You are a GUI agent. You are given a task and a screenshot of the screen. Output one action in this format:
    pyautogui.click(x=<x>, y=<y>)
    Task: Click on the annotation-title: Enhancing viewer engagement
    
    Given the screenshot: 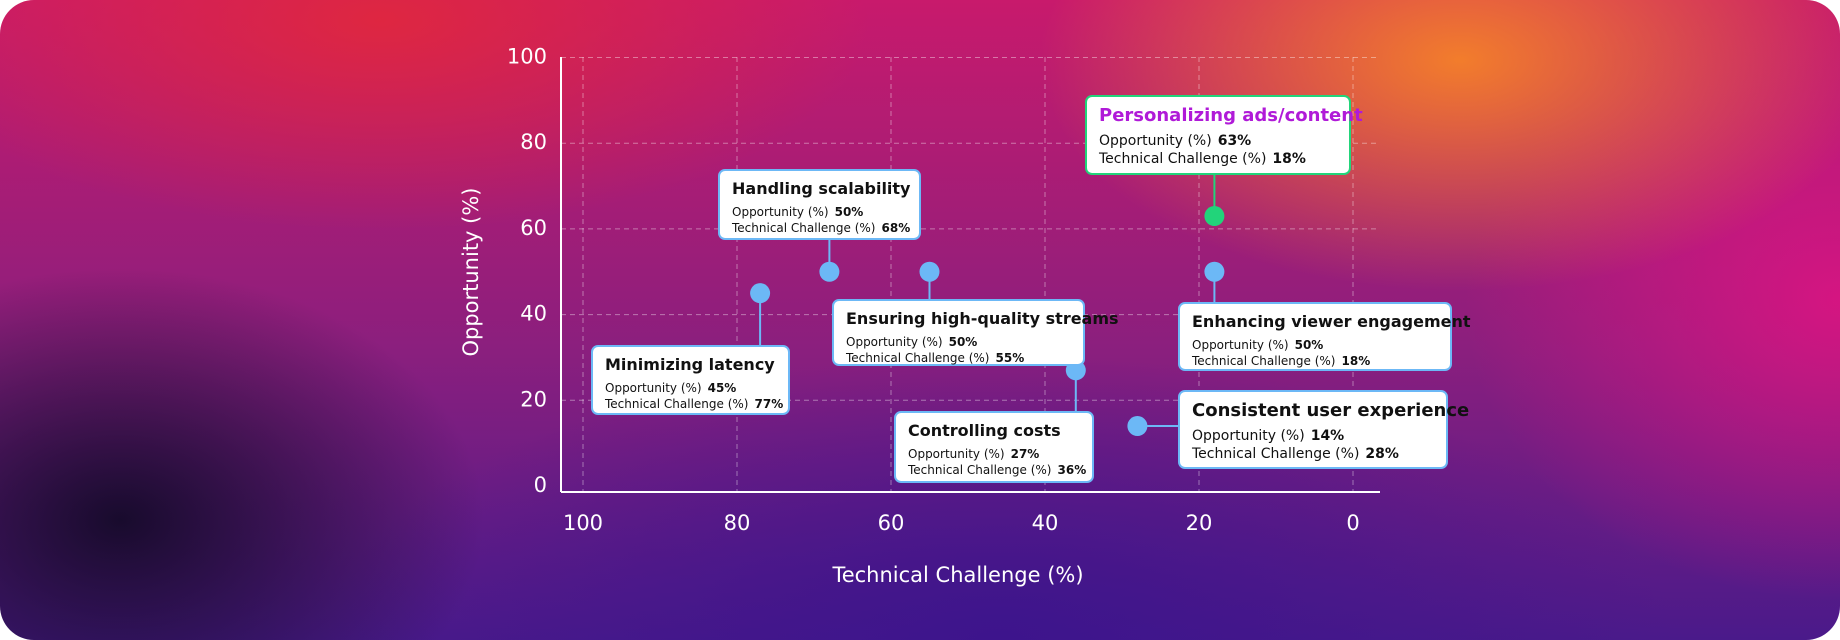 What is the action you would take?
    pyautogui.click(x=1331, y=321)
    